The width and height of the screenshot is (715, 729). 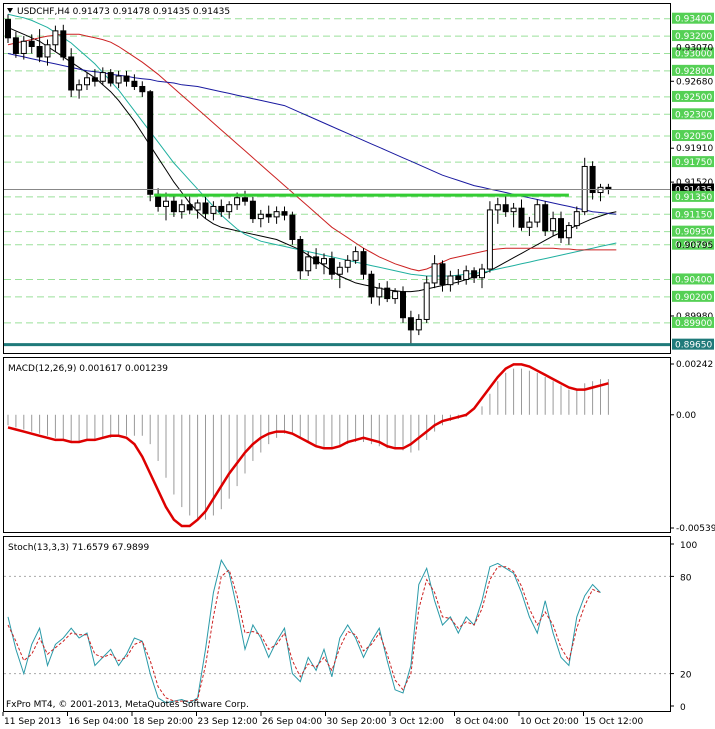 I want to click on macd-title: MACD(12,26,9) 0.001617 0.001239, so click(x=88, y=369).